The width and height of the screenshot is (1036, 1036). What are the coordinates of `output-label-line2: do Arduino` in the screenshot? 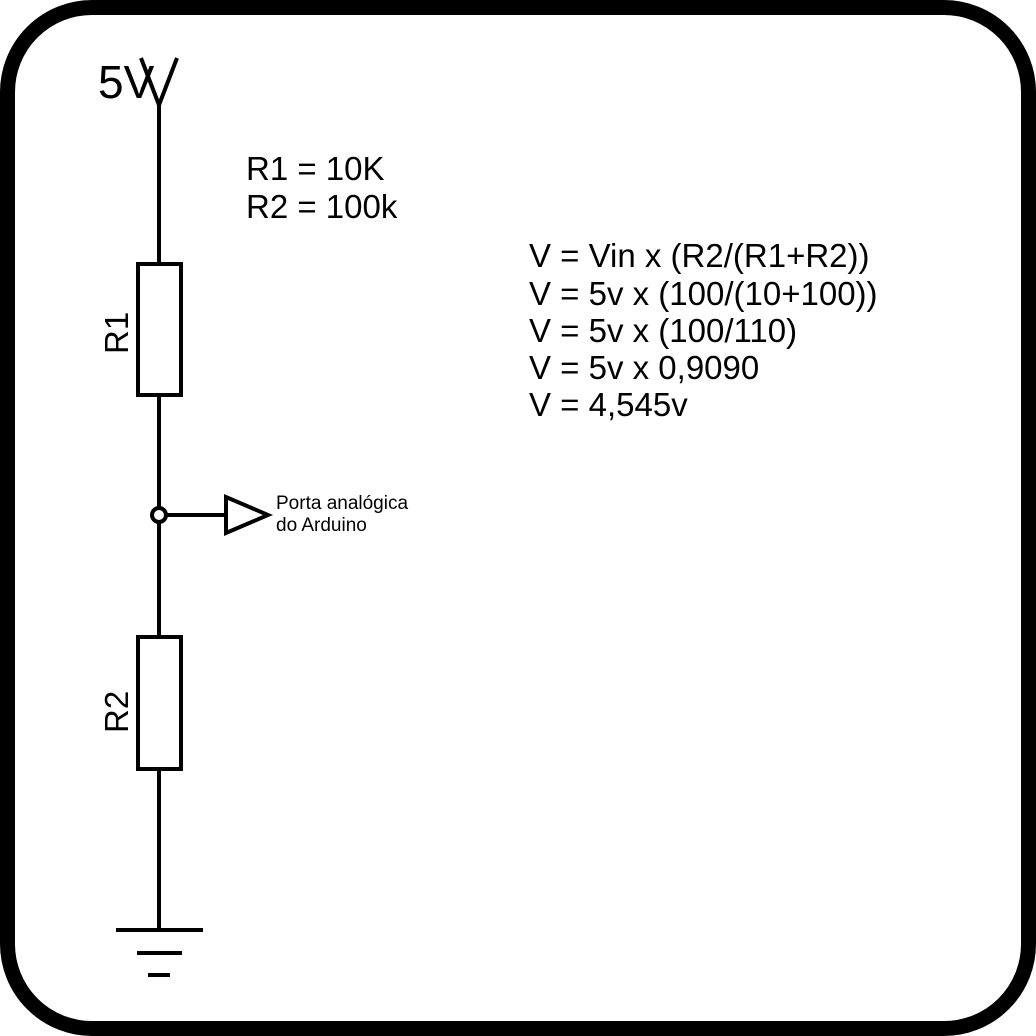 It's located at (321, 525).